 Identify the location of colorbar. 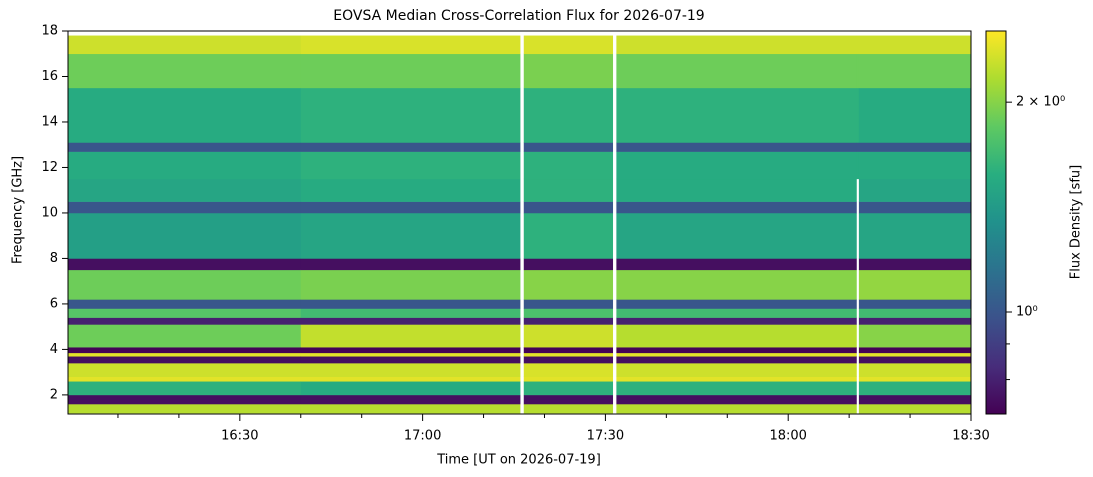
(996, 222).